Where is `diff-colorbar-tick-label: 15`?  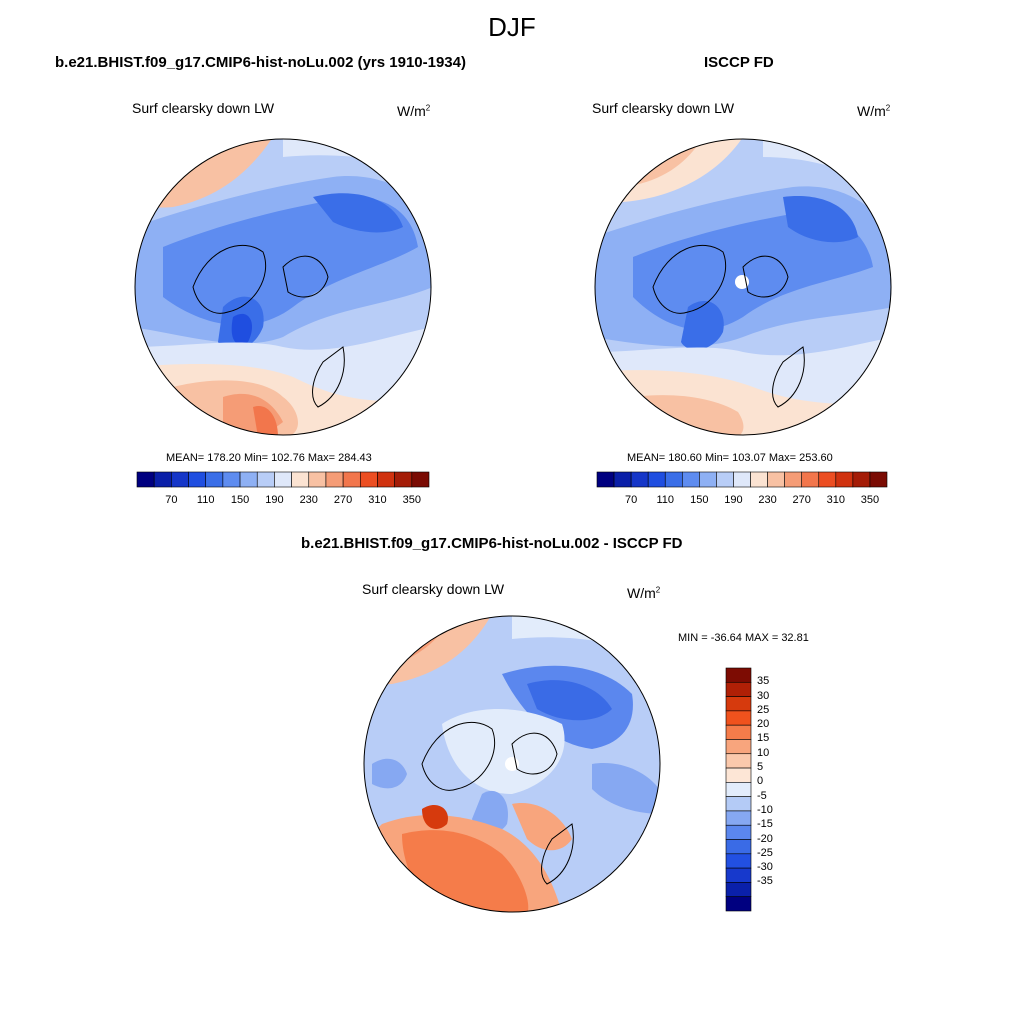
diff-colorbar-tick-label: 15 is located at coordinates (763, 738).